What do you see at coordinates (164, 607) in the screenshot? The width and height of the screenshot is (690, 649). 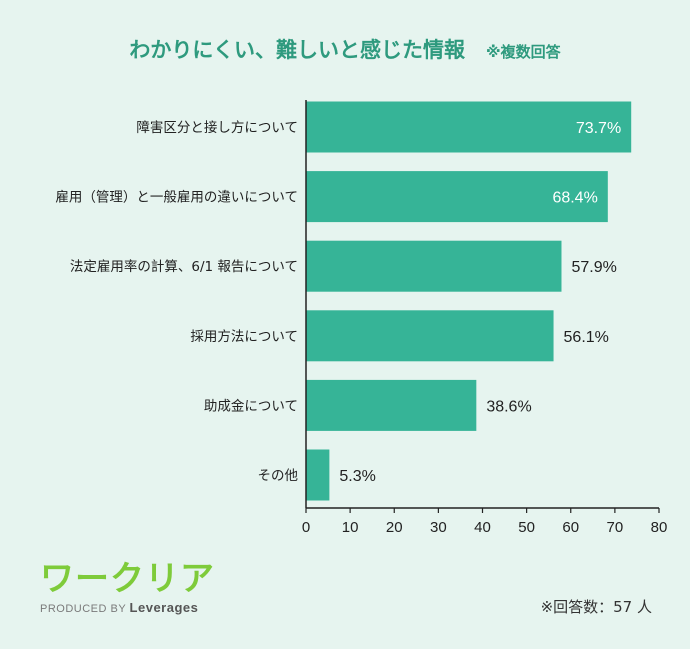 I see `logo-brand: Leverages` at bounding box center [164, 607].